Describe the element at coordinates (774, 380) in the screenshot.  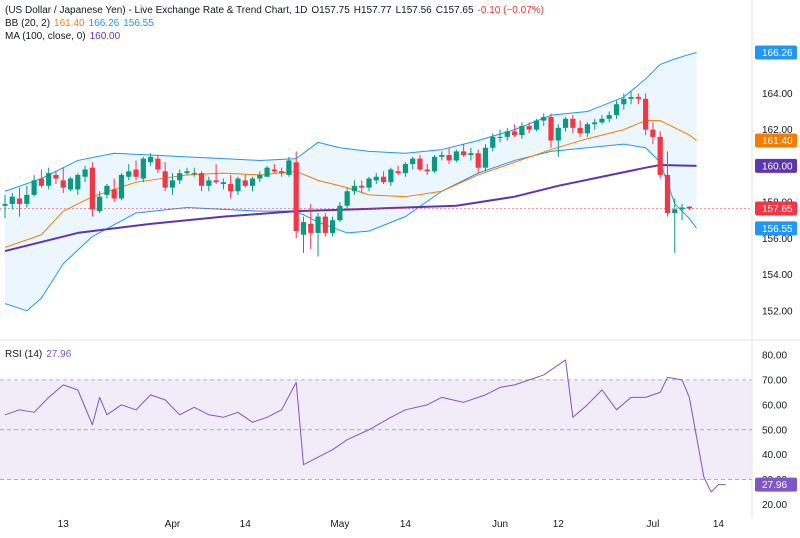
I see `rsi-tick-label: 70.00` at that location.